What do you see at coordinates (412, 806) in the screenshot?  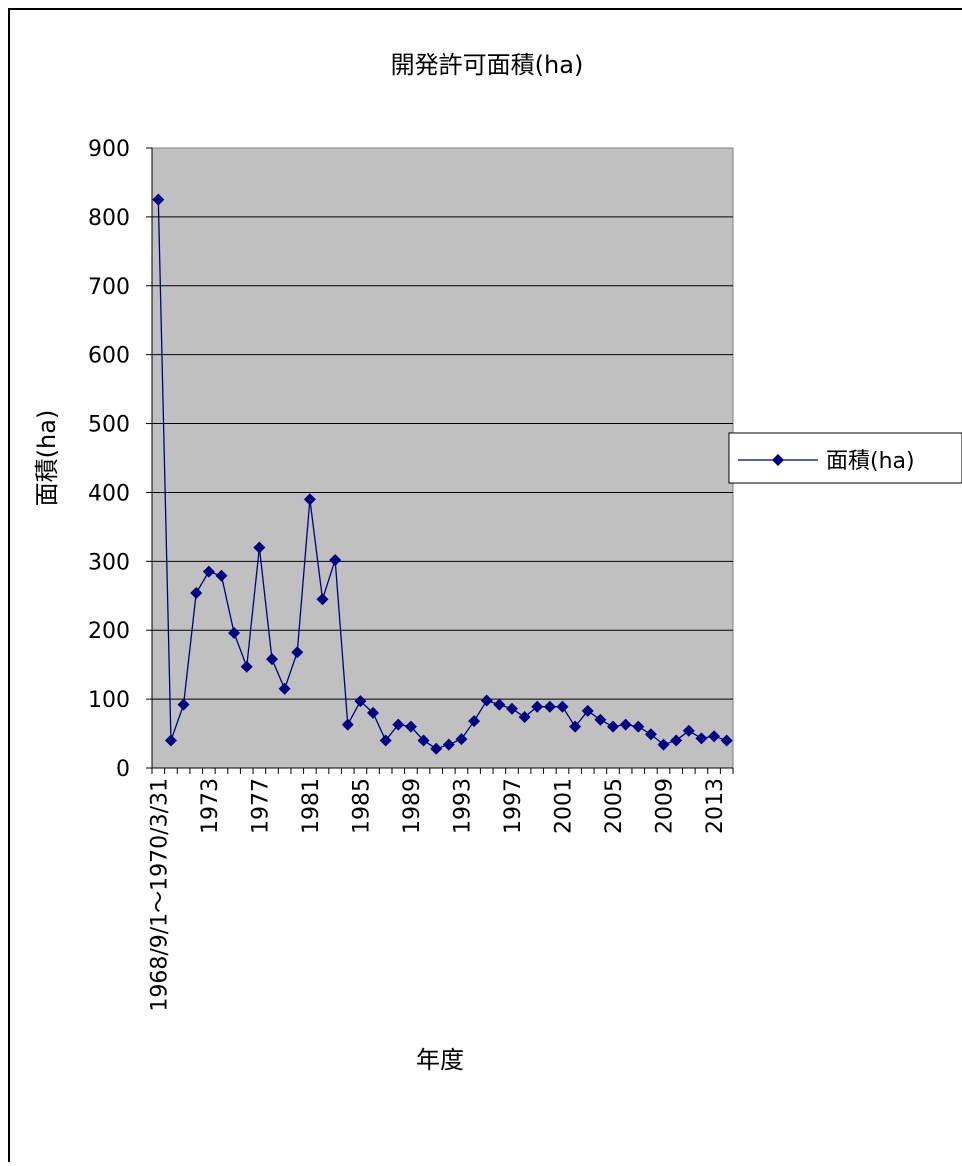 I see `x-tick-label: 1989` at bounding box center [412, 806].